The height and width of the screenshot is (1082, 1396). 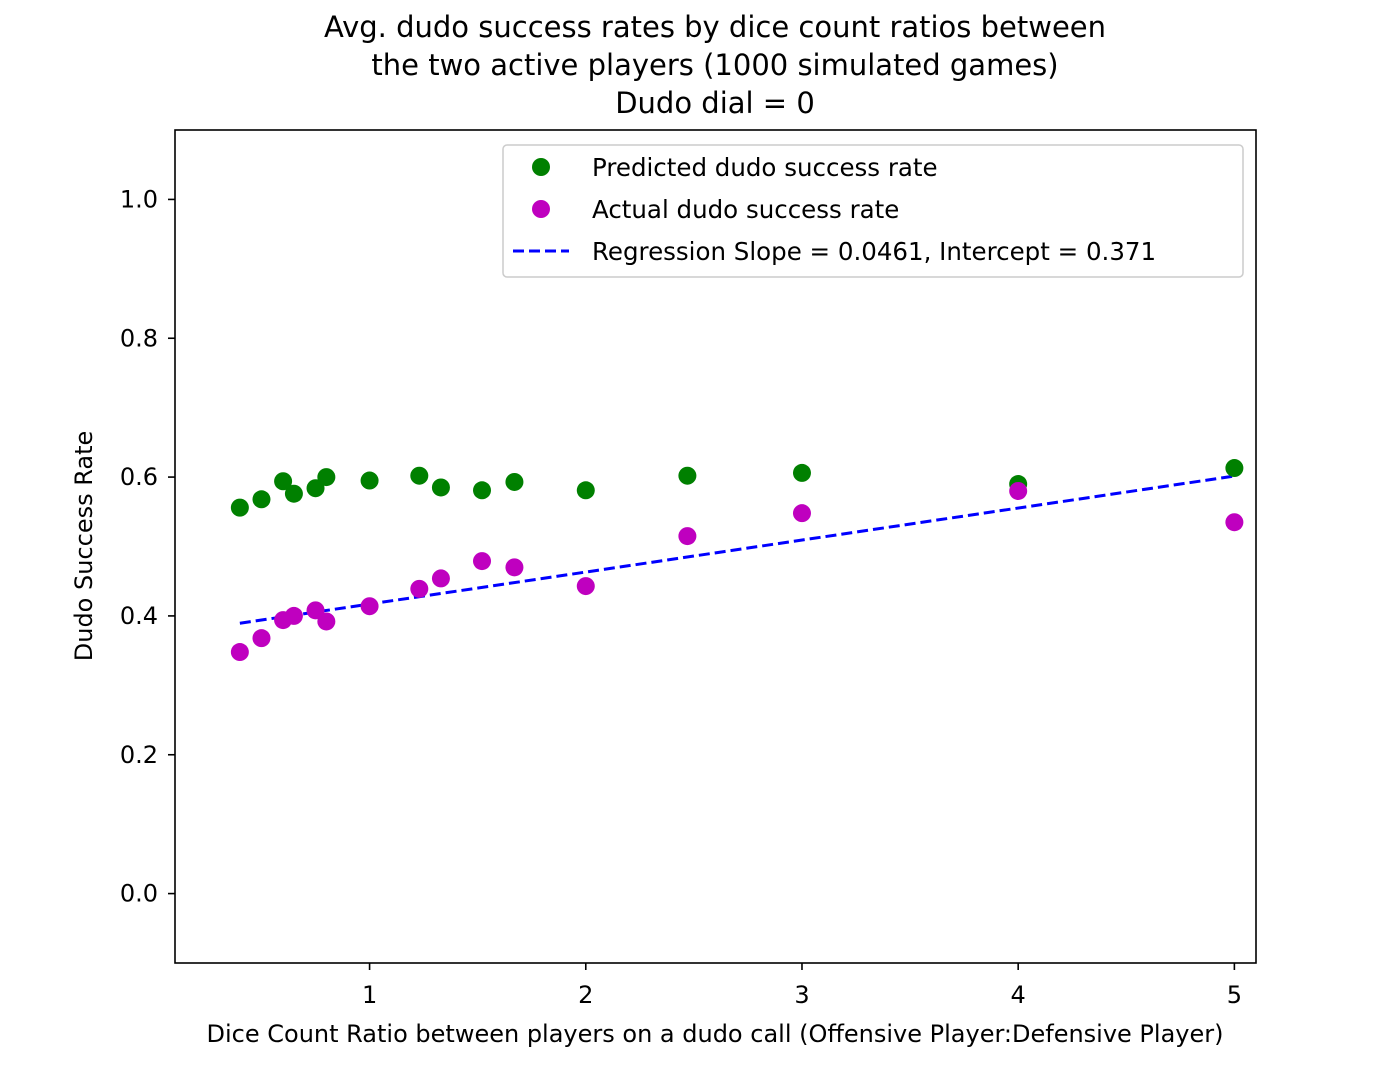 I want to click on y-tick-label: 0.6, so click(x=139, y=477).